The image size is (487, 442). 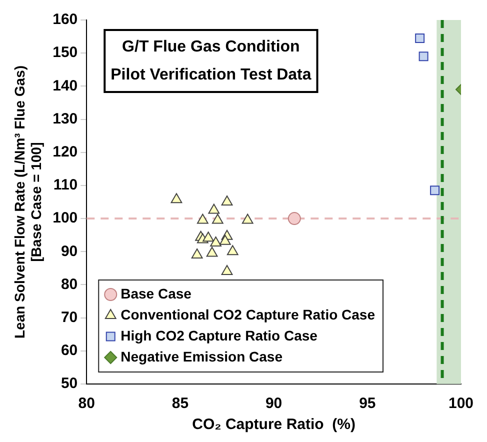 What do you see at coordinates (461, 403) in the screenshot?
I see `x-tick-label: 100` at bounding box center [461, 403].